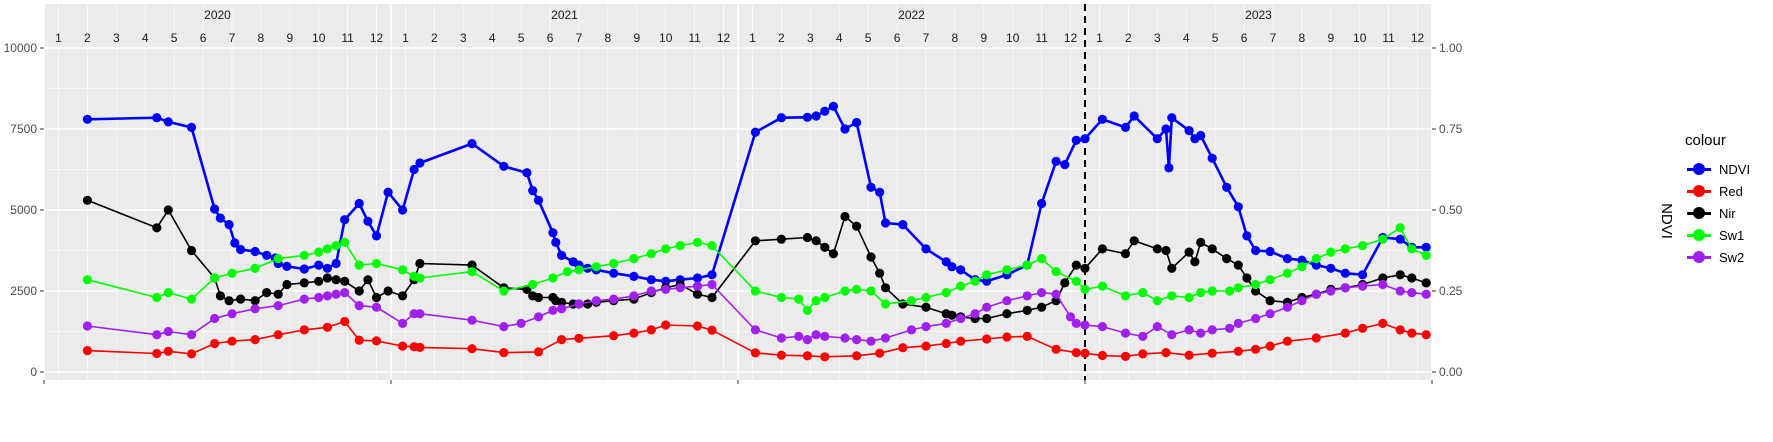 This screenshot has width=1773, height=442. I want to click on month-label: 7, so click(579, 38).